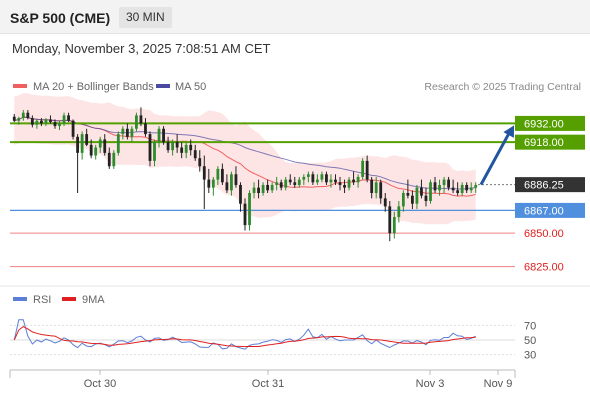 This screenshot has height=400, width=590. What do you see at coordinates (508, 131) in the screenshot?
I see `forecast-arrow-head` at bounding box center [508, 131].